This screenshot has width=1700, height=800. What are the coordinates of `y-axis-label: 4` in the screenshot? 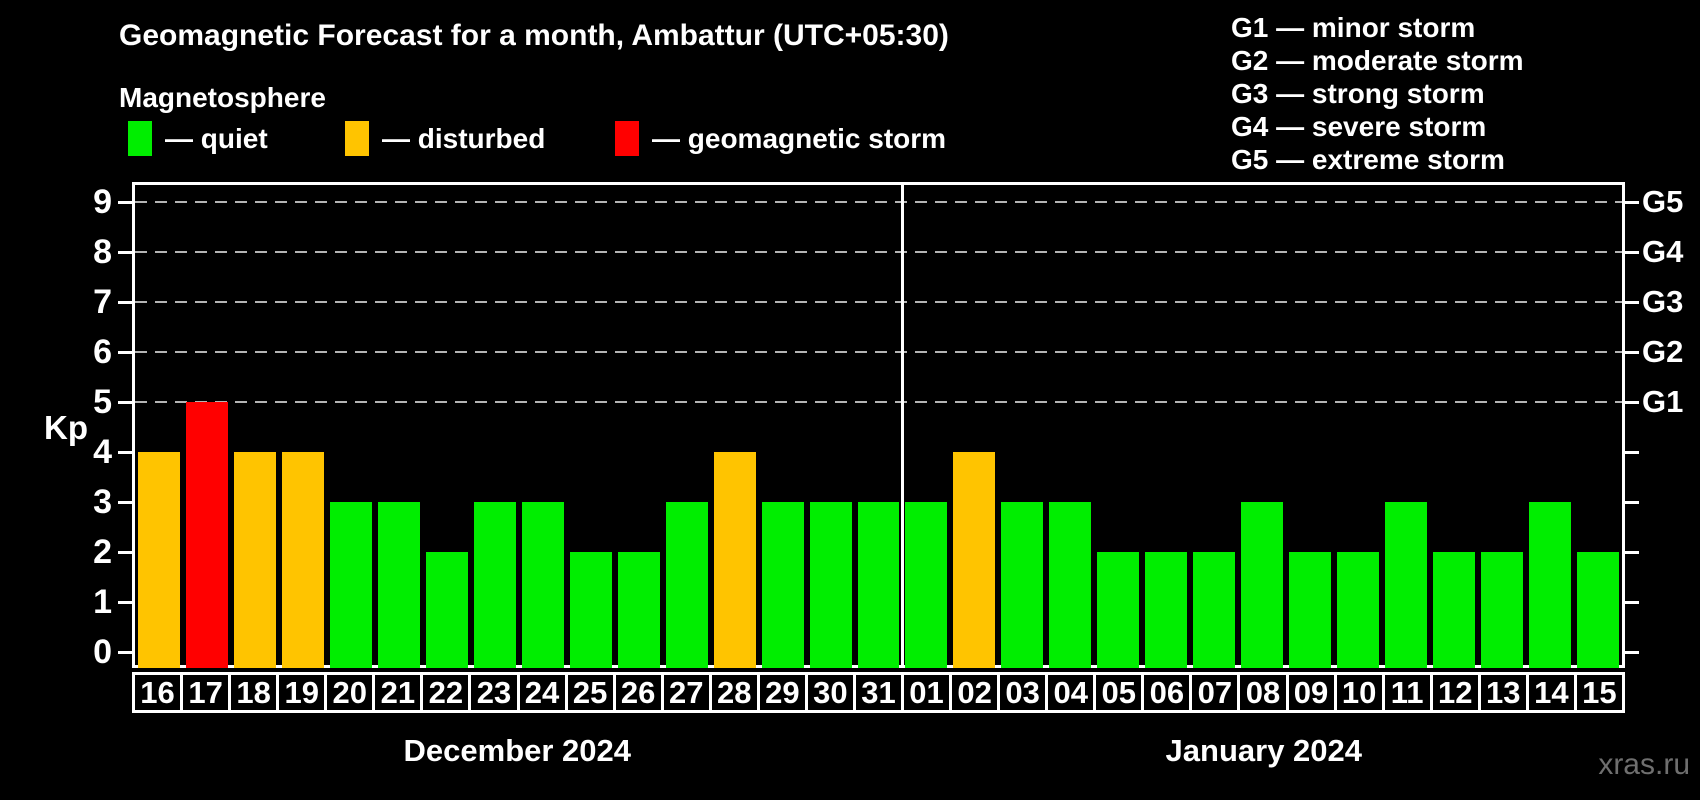 It's located at (102, 452).